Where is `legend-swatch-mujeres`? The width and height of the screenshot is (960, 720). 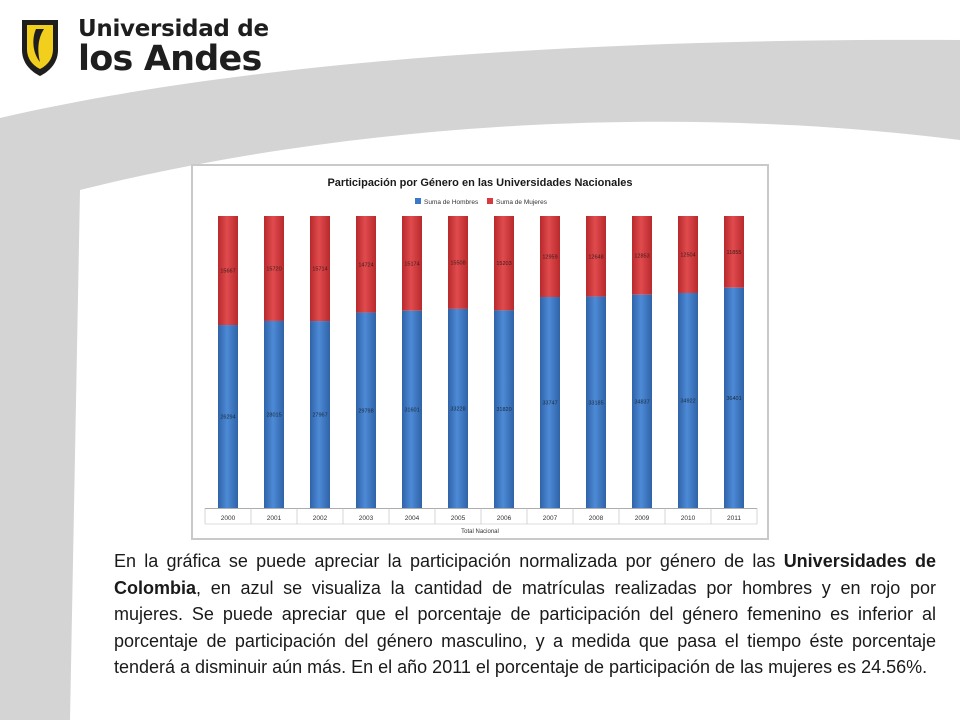
legend-swatch-mujeres is located at coordinates (490, 201).